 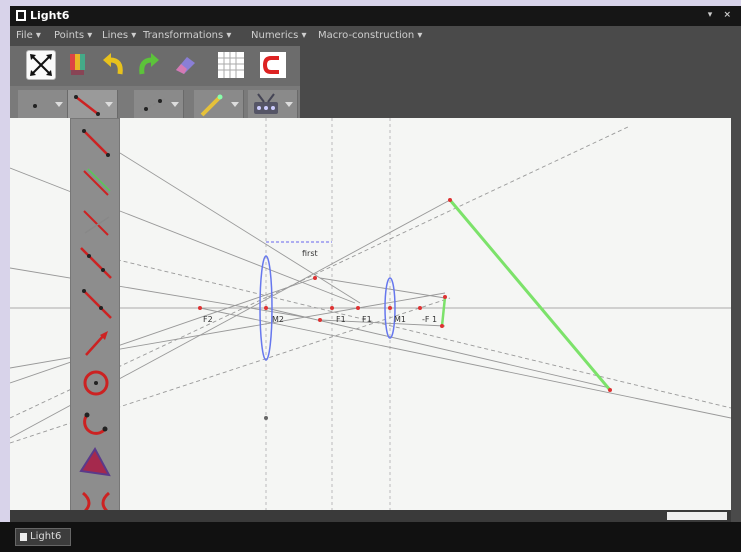 I want to click on tool-polygon, so click(x=96, y=463).